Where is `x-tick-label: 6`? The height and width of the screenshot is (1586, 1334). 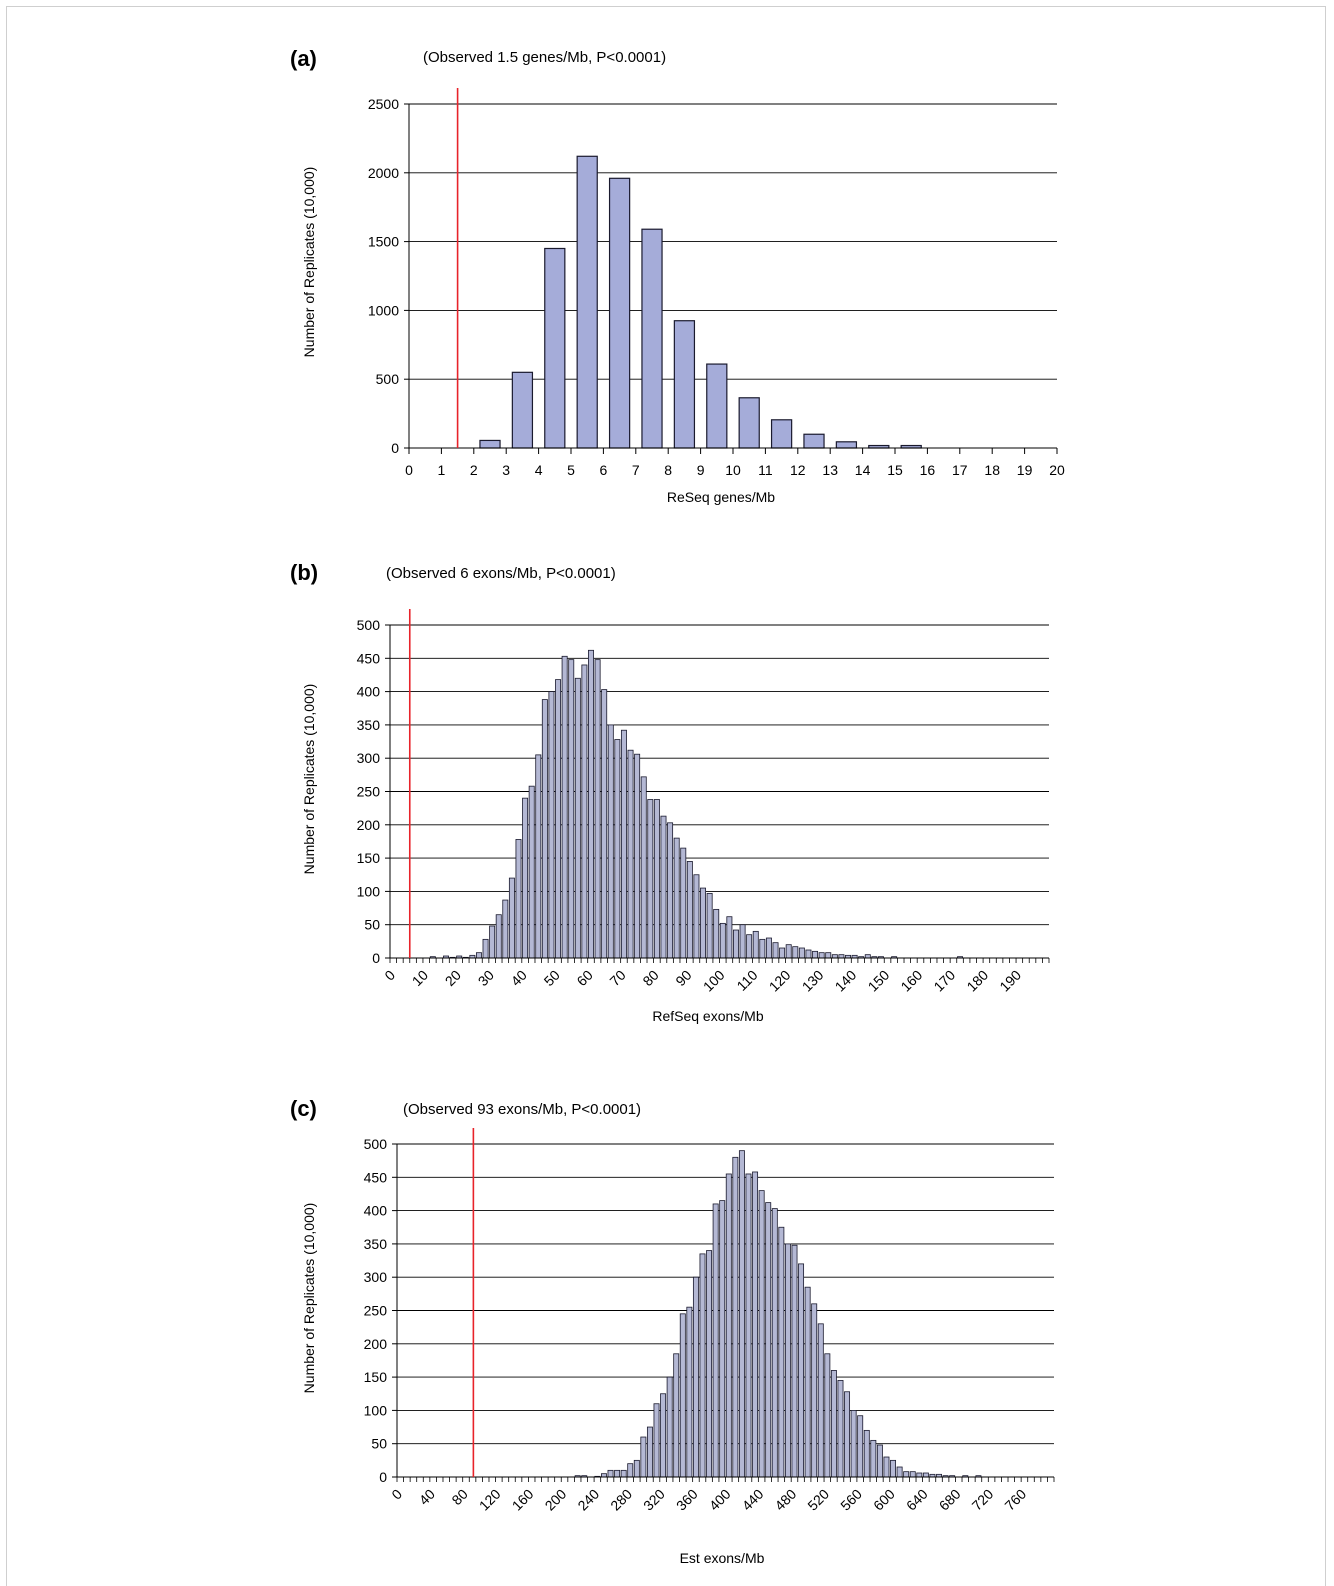
x-tick-label: 6 is located at coordinates (604, 470).